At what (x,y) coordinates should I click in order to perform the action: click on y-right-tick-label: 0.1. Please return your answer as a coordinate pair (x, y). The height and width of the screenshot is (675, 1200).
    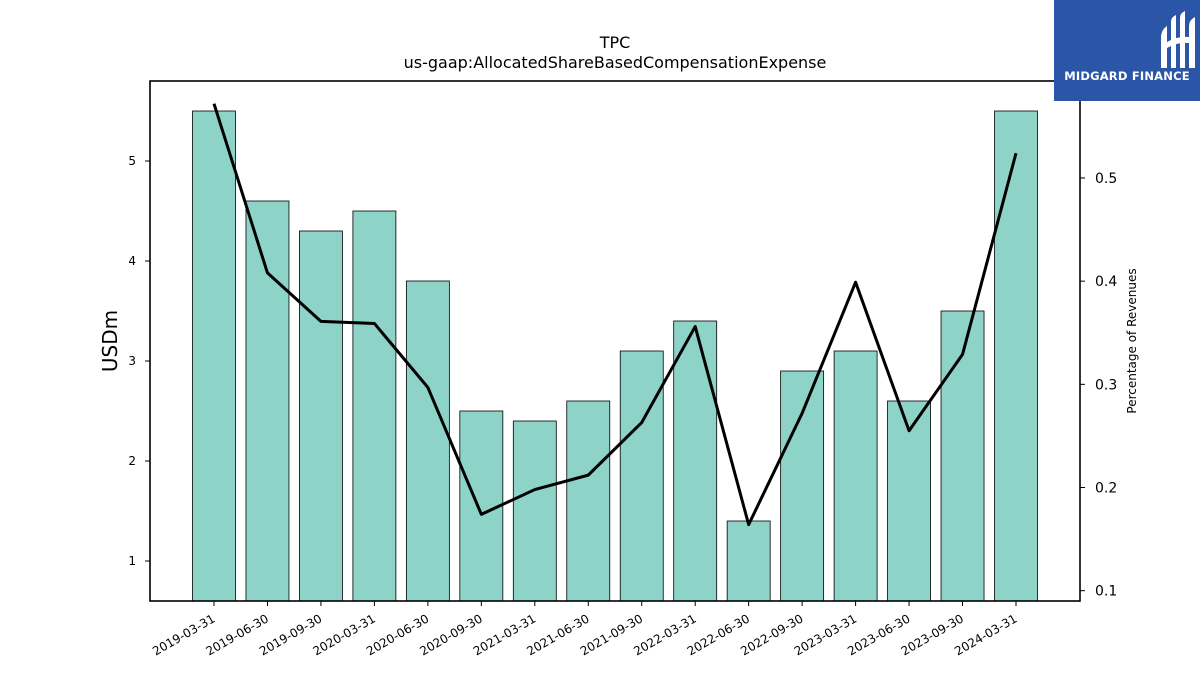
    Looking at the image, I should click on (1106, 592).